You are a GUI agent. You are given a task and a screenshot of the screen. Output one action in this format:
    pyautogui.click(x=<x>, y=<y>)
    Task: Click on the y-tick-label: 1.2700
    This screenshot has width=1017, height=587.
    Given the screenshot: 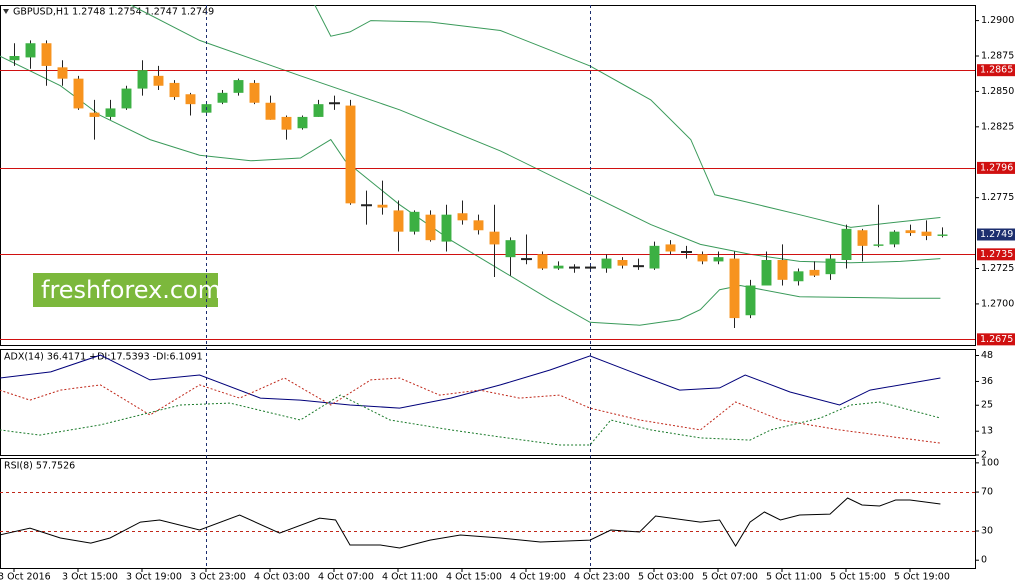 What is the action you would take?
    pyautogui.click(x=997, y=303)
    